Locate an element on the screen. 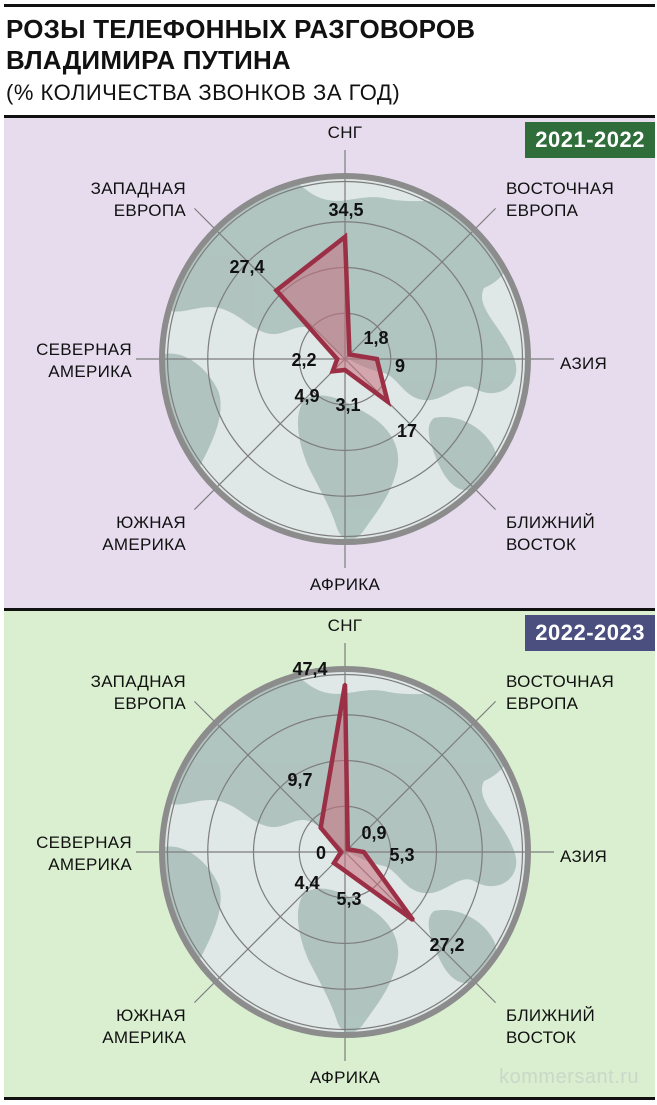 The image size is (657, 1105). value-label-0: 34,5 is located at coordinates (345, 210).